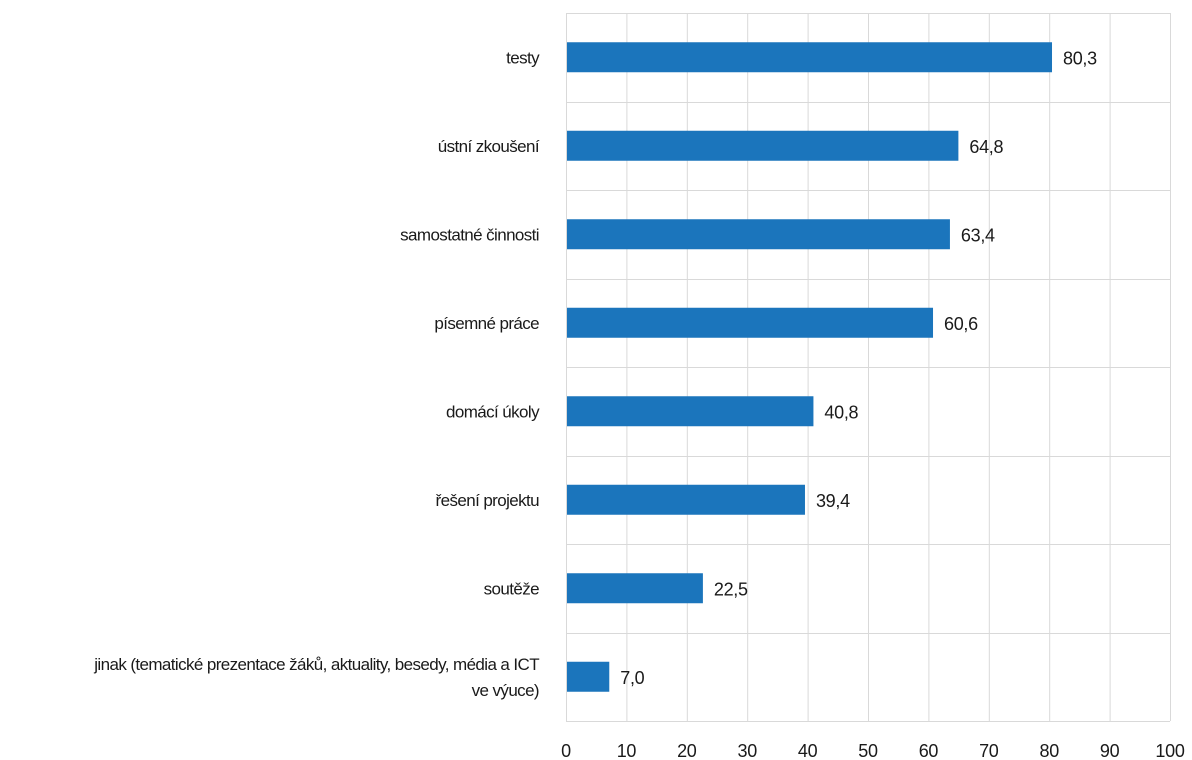 The image size is (1192, 760). I want to click on x-tick-label: 90, so click(1110, 750).